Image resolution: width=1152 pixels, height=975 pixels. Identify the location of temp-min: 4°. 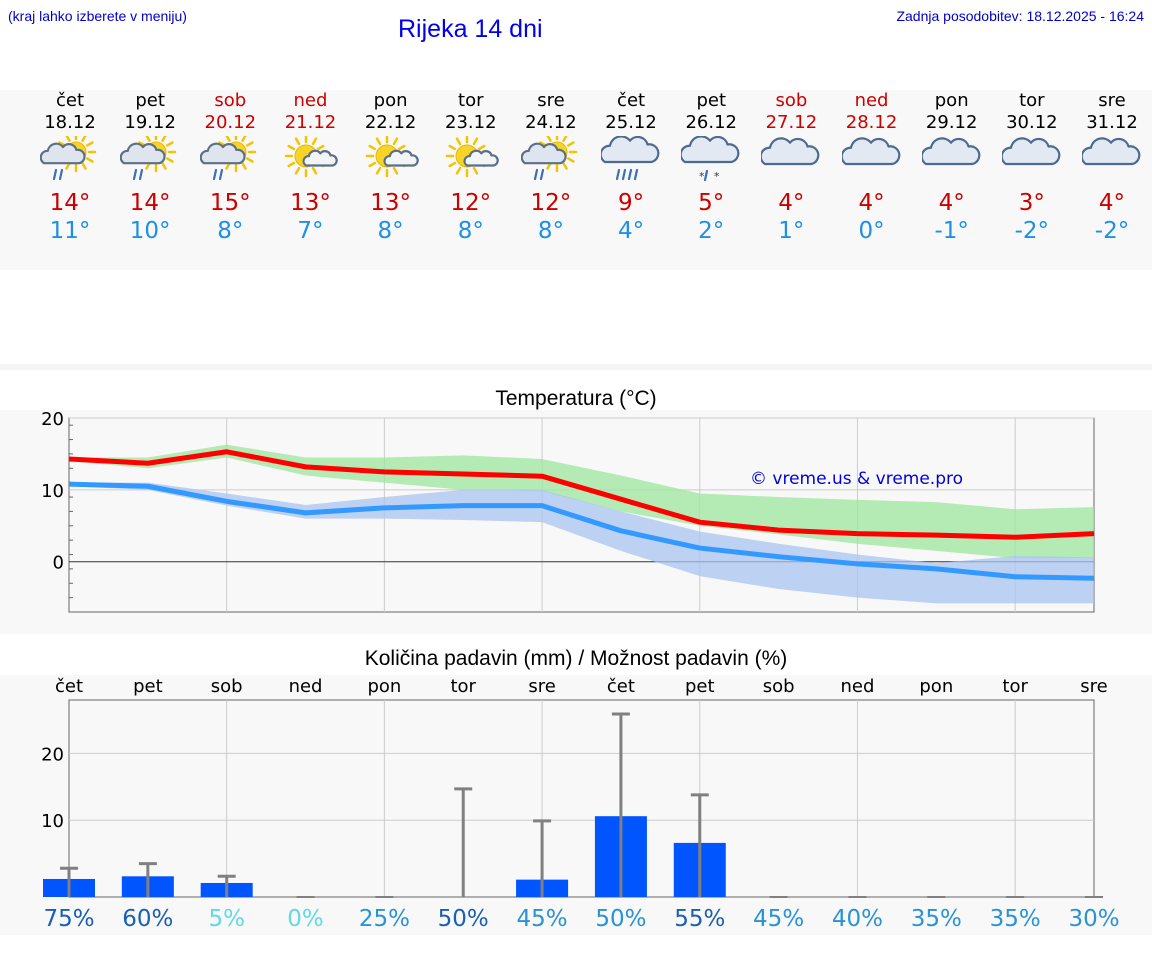
(631, 231).